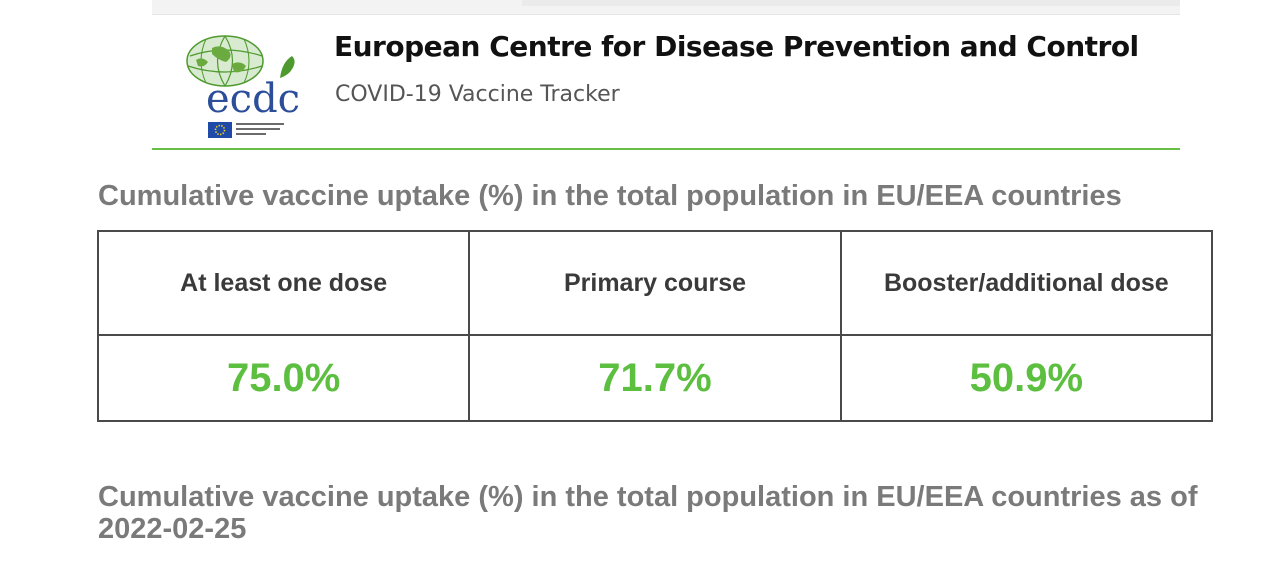  Describe the element at coordinates (1026, 378) in the screenshot. I see `value-booster-dose: 50.9%` at that location.